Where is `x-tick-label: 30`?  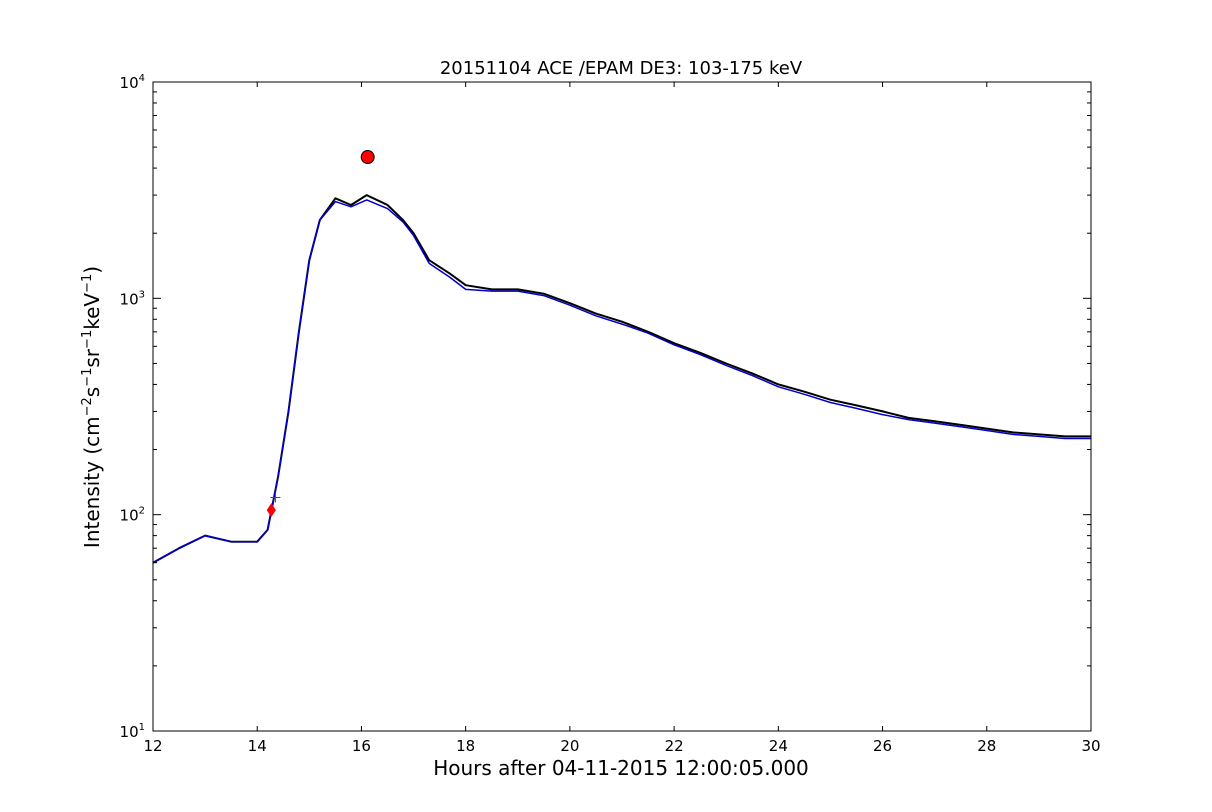 x-tick-label: 30 is located at coordinates (1090, 746).